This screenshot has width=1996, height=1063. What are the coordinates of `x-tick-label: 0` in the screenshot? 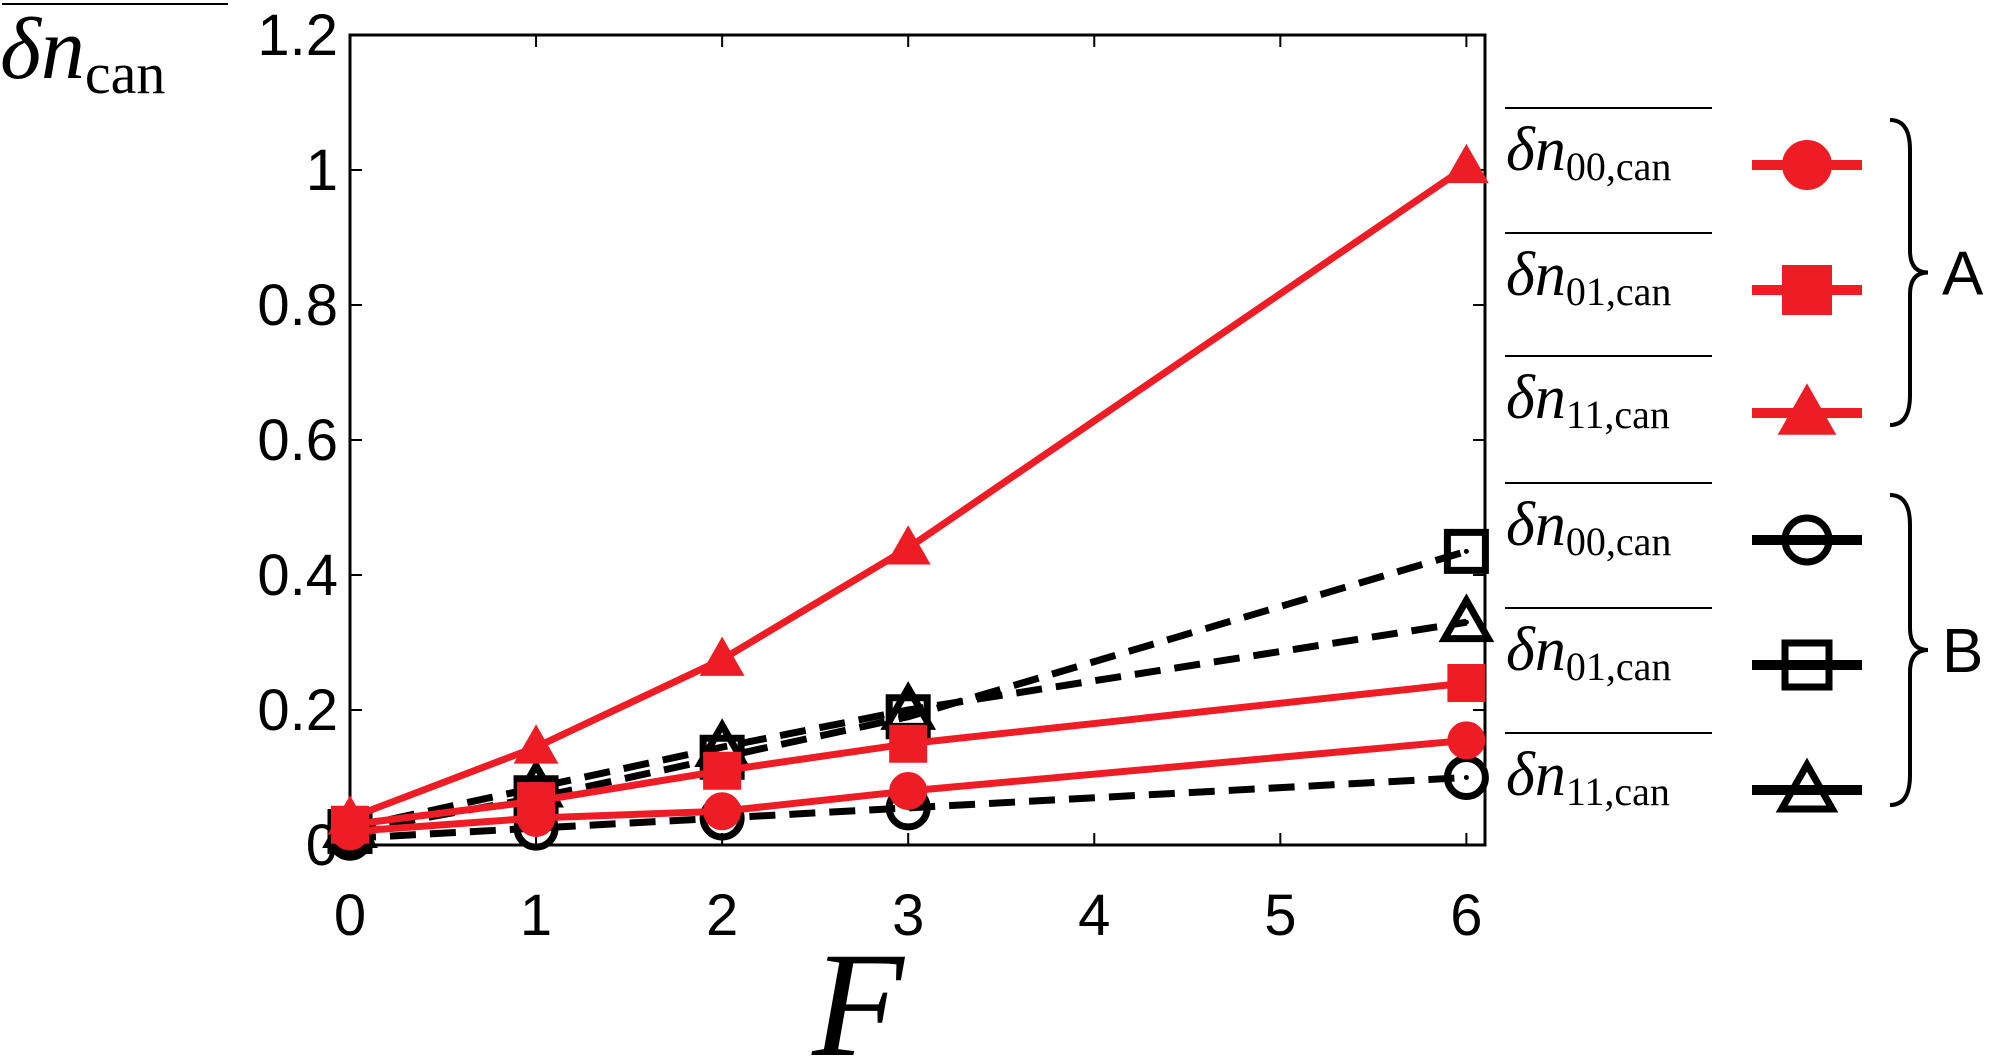 It's located at (350, 915).